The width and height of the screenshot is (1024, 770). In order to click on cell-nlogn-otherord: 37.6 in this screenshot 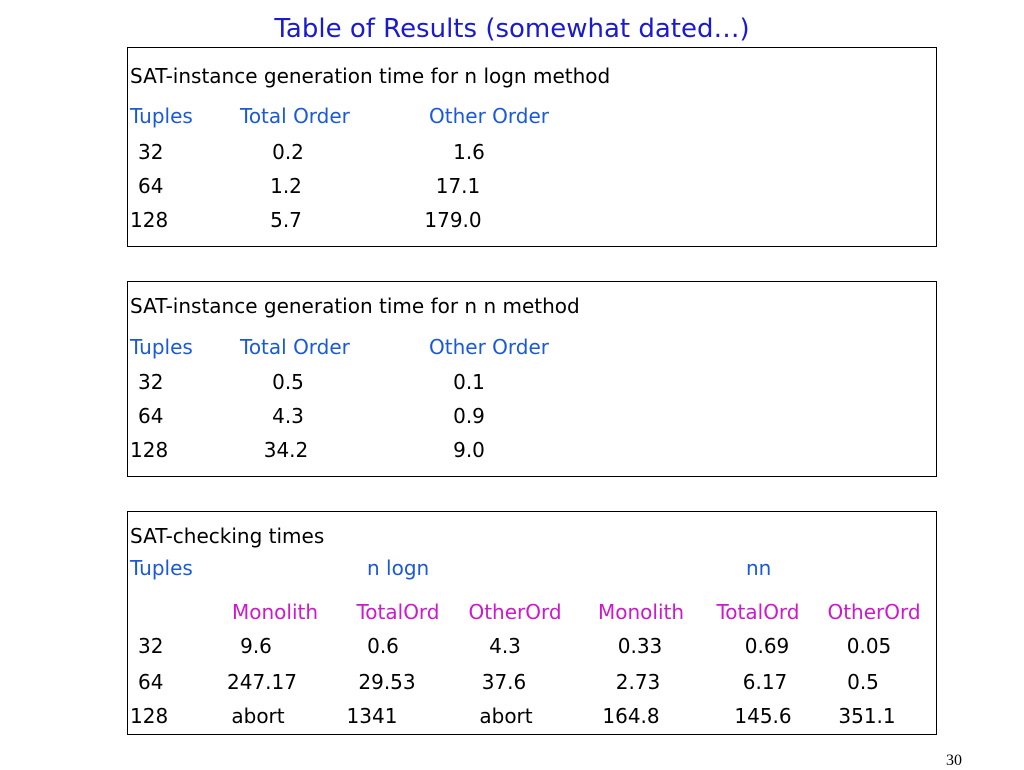, I will do `click(504, 682)`.